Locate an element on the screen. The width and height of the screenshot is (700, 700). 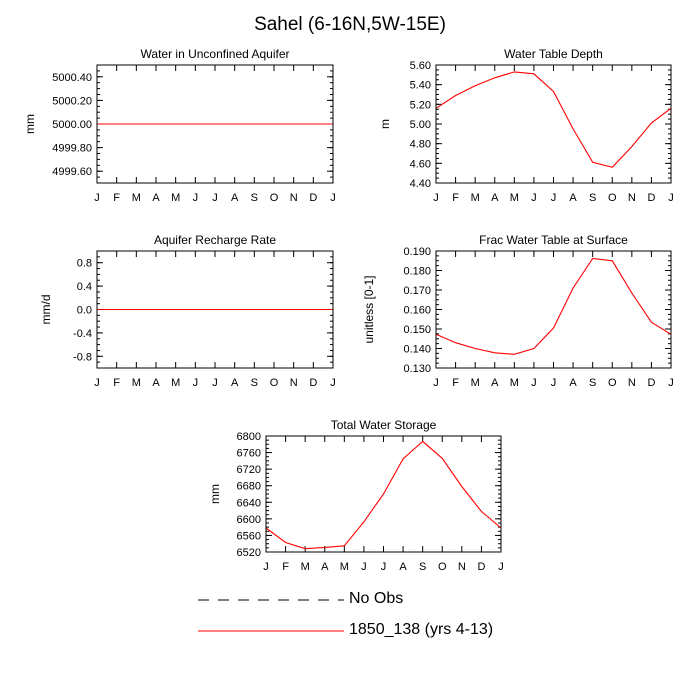
y-tick-label: 4999.60 is located at coordinates (72, 172).